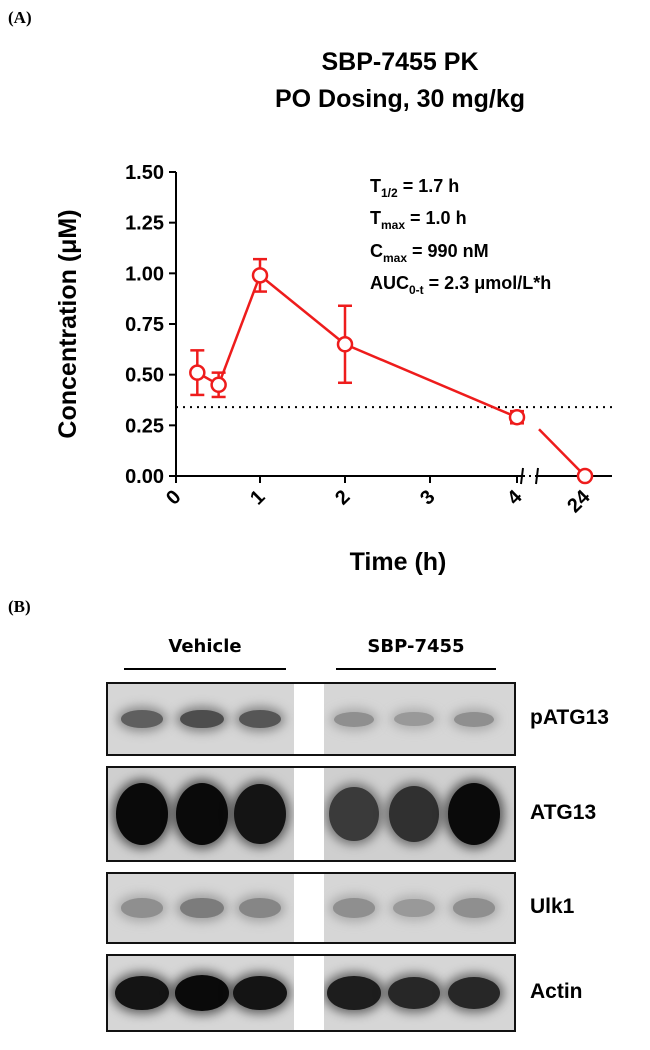  What do you see at coordinates (144, 426) in the screenshot?
I see `y-tick-label: 0.25` at bounding box center [144, 426].